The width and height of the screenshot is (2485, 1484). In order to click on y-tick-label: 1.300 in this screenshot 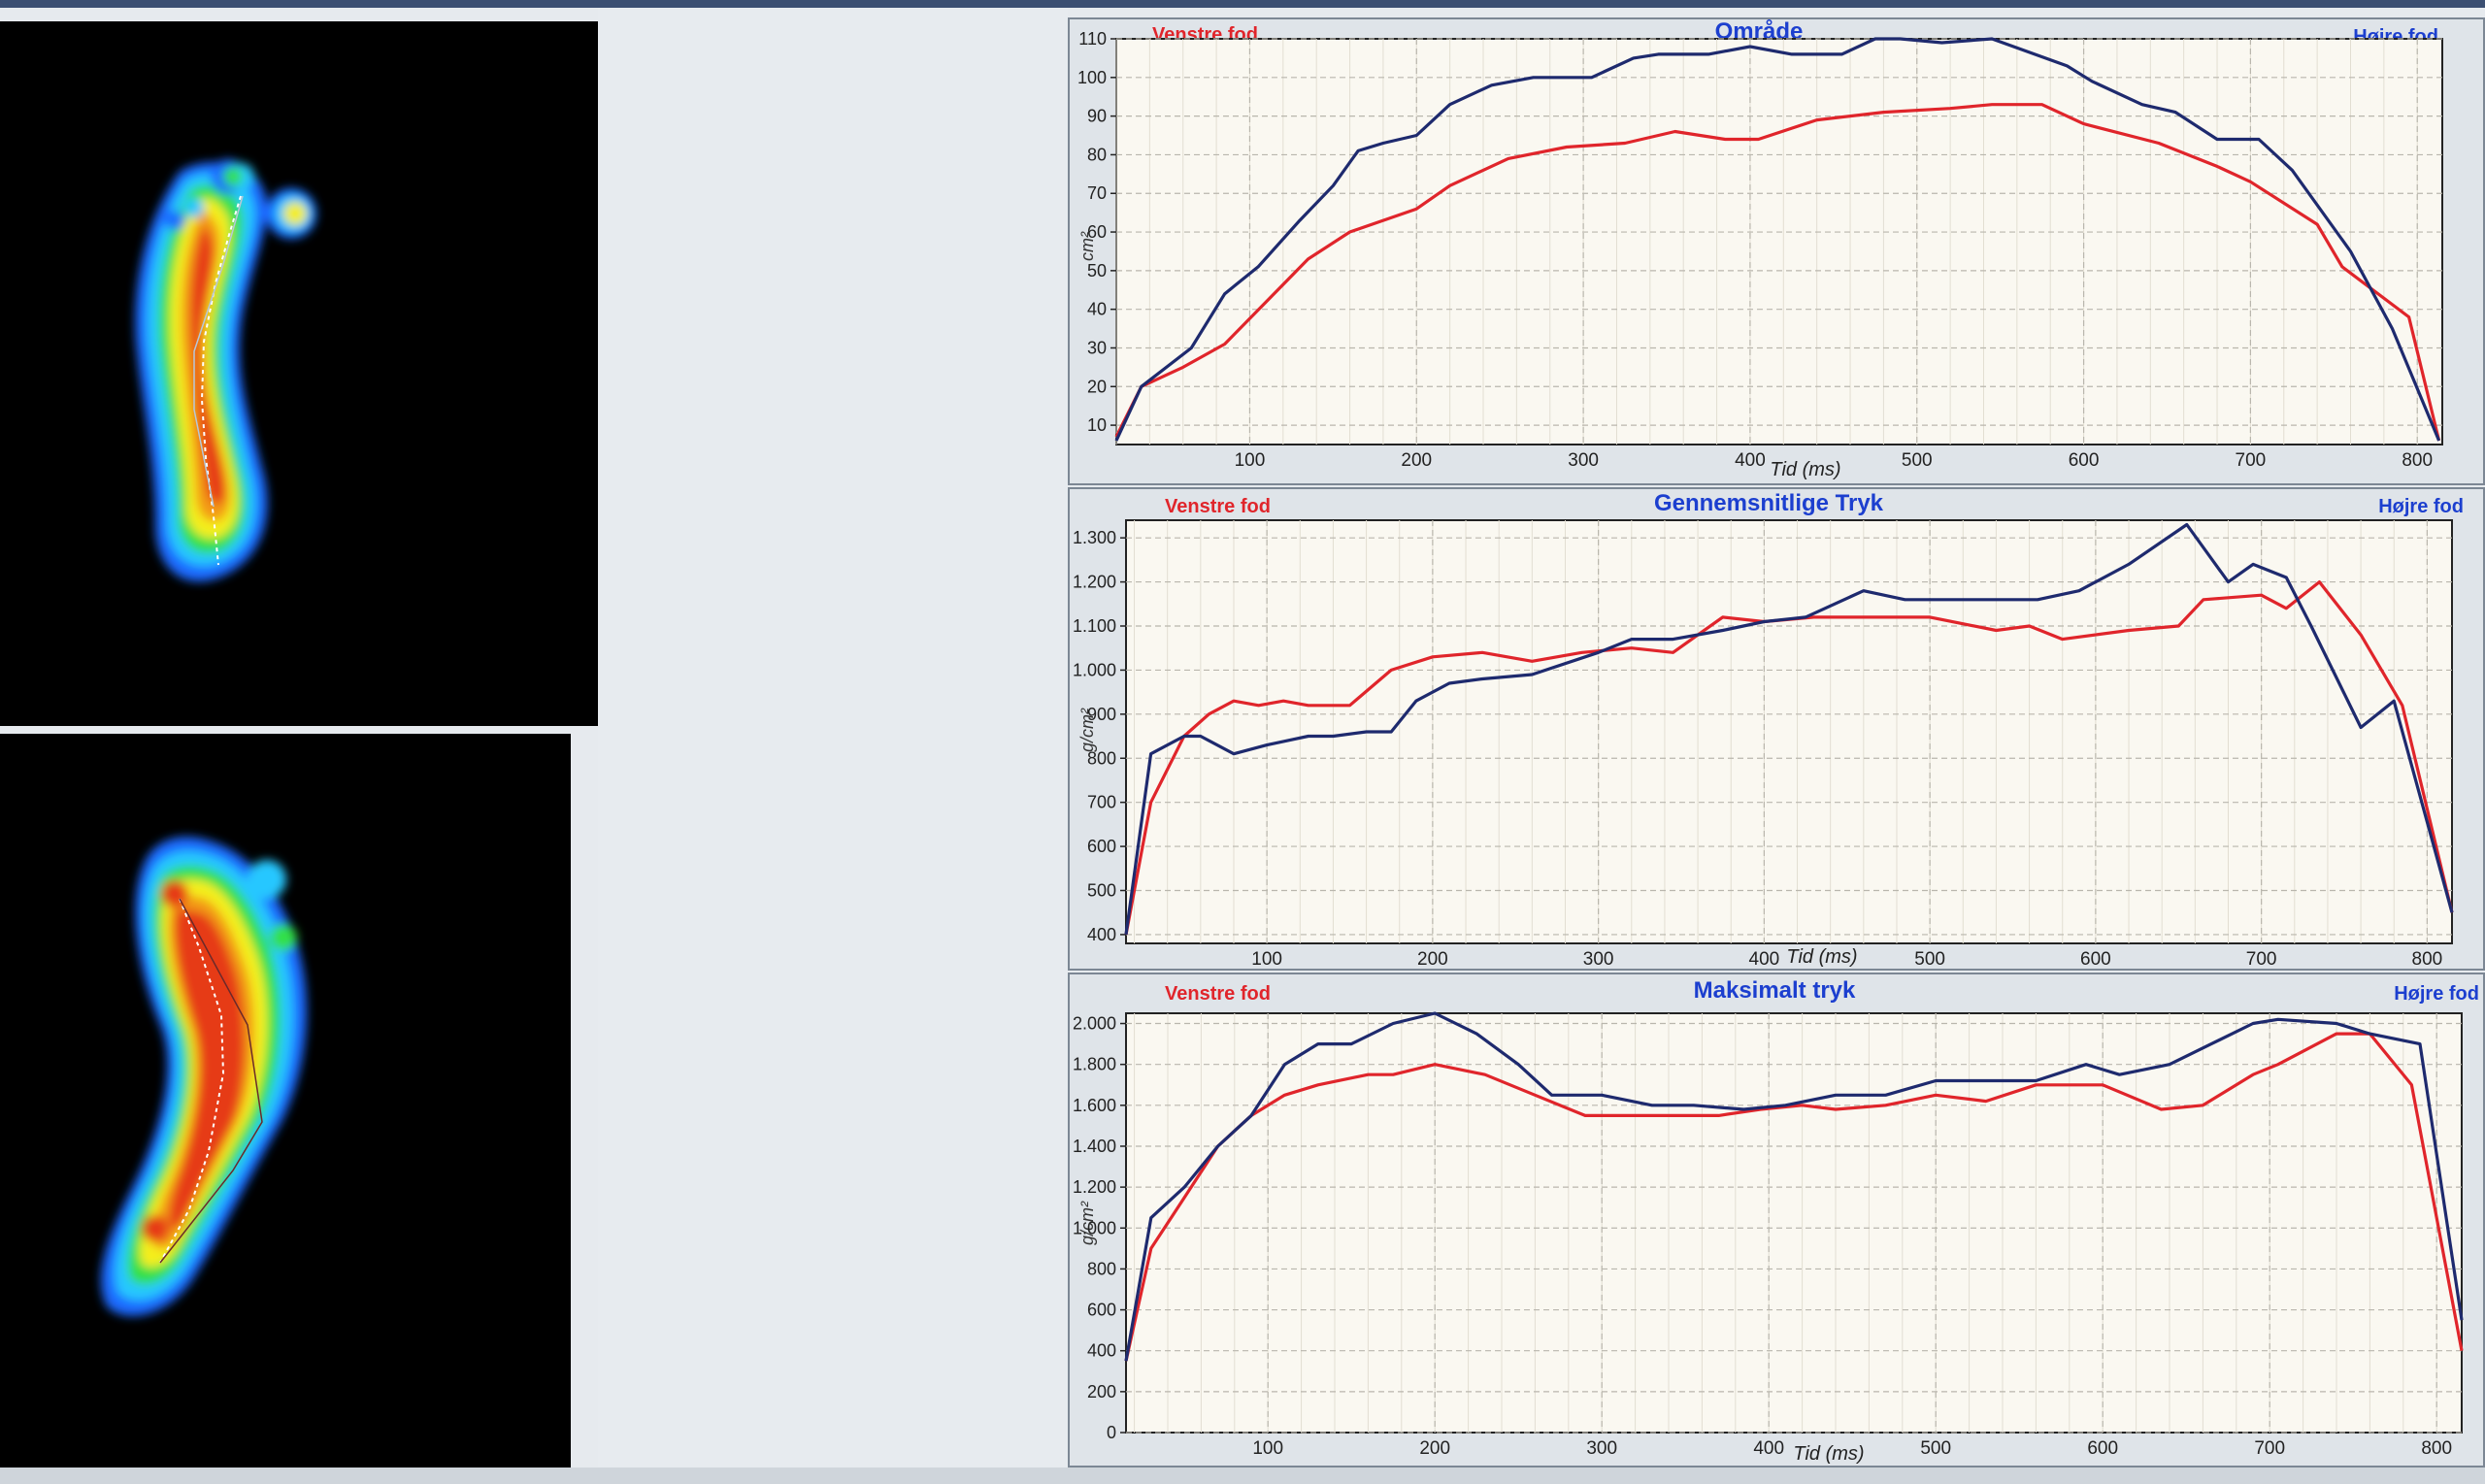, I will do `click(1095, 537)`.